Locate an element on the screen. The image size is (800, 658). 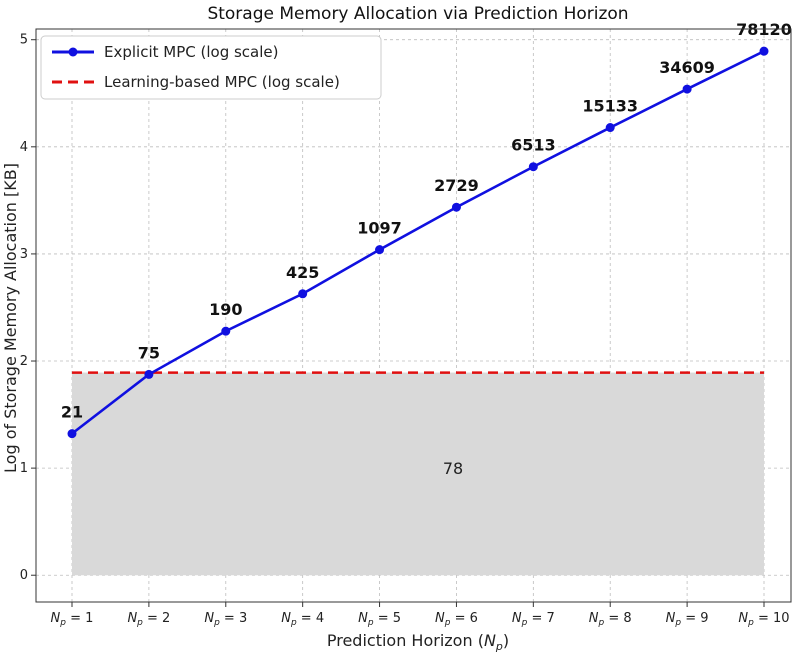
explicit-mpc-data-label: 15133 is located at coordinates (610, 106).